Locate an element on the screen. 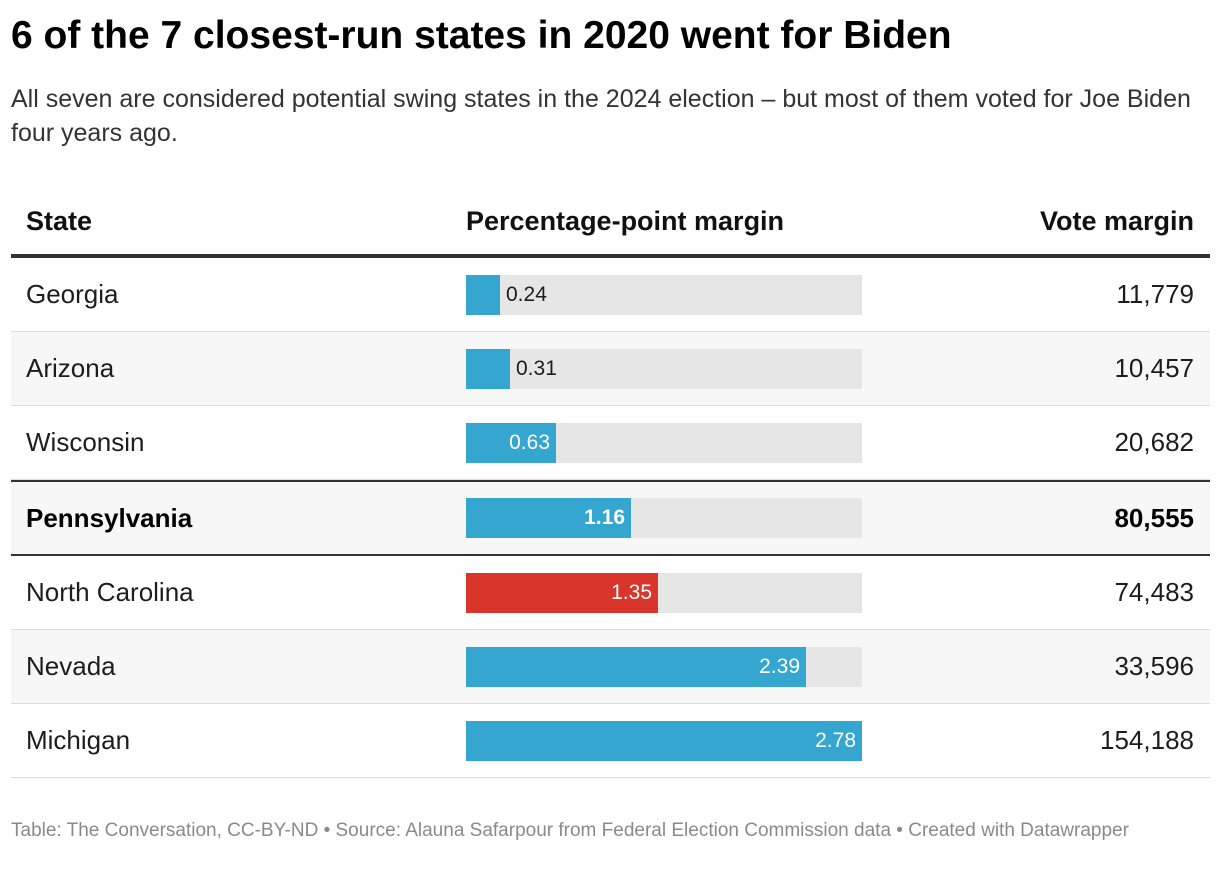 The image size is (1220, 880). vote-margin: 11,779 is located at coordinates (1155, 294).